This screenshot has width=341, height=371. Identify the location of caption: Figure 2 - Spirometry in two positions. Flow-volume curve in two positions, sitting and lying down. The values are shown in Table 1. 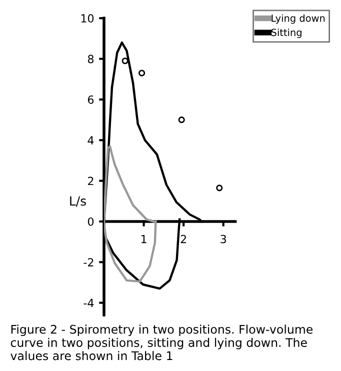
(161, 342).